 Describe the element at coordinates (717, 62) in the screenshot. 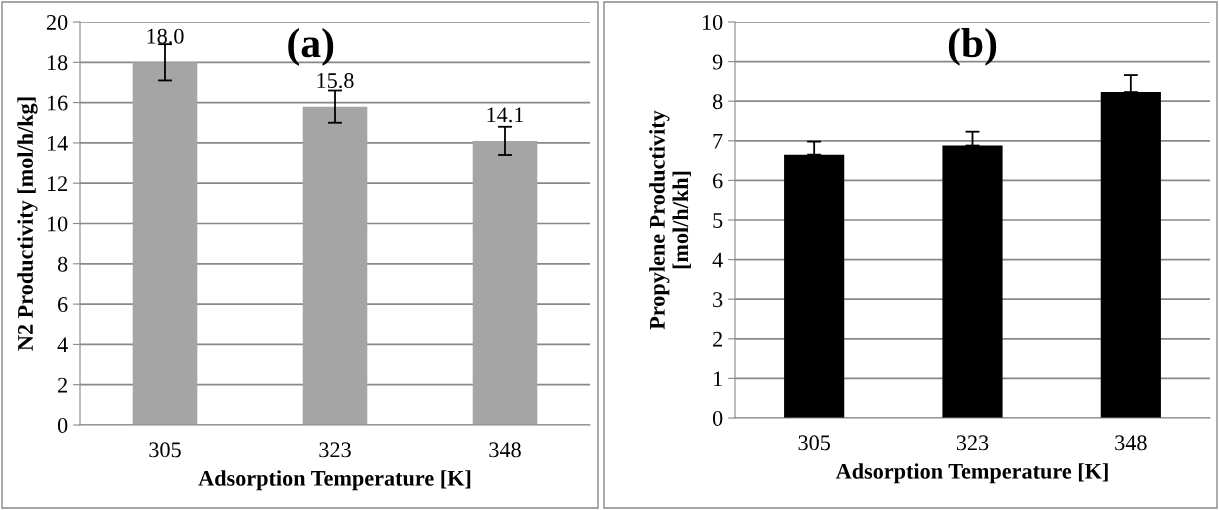

I see `y-tick-label: 9` at that location.